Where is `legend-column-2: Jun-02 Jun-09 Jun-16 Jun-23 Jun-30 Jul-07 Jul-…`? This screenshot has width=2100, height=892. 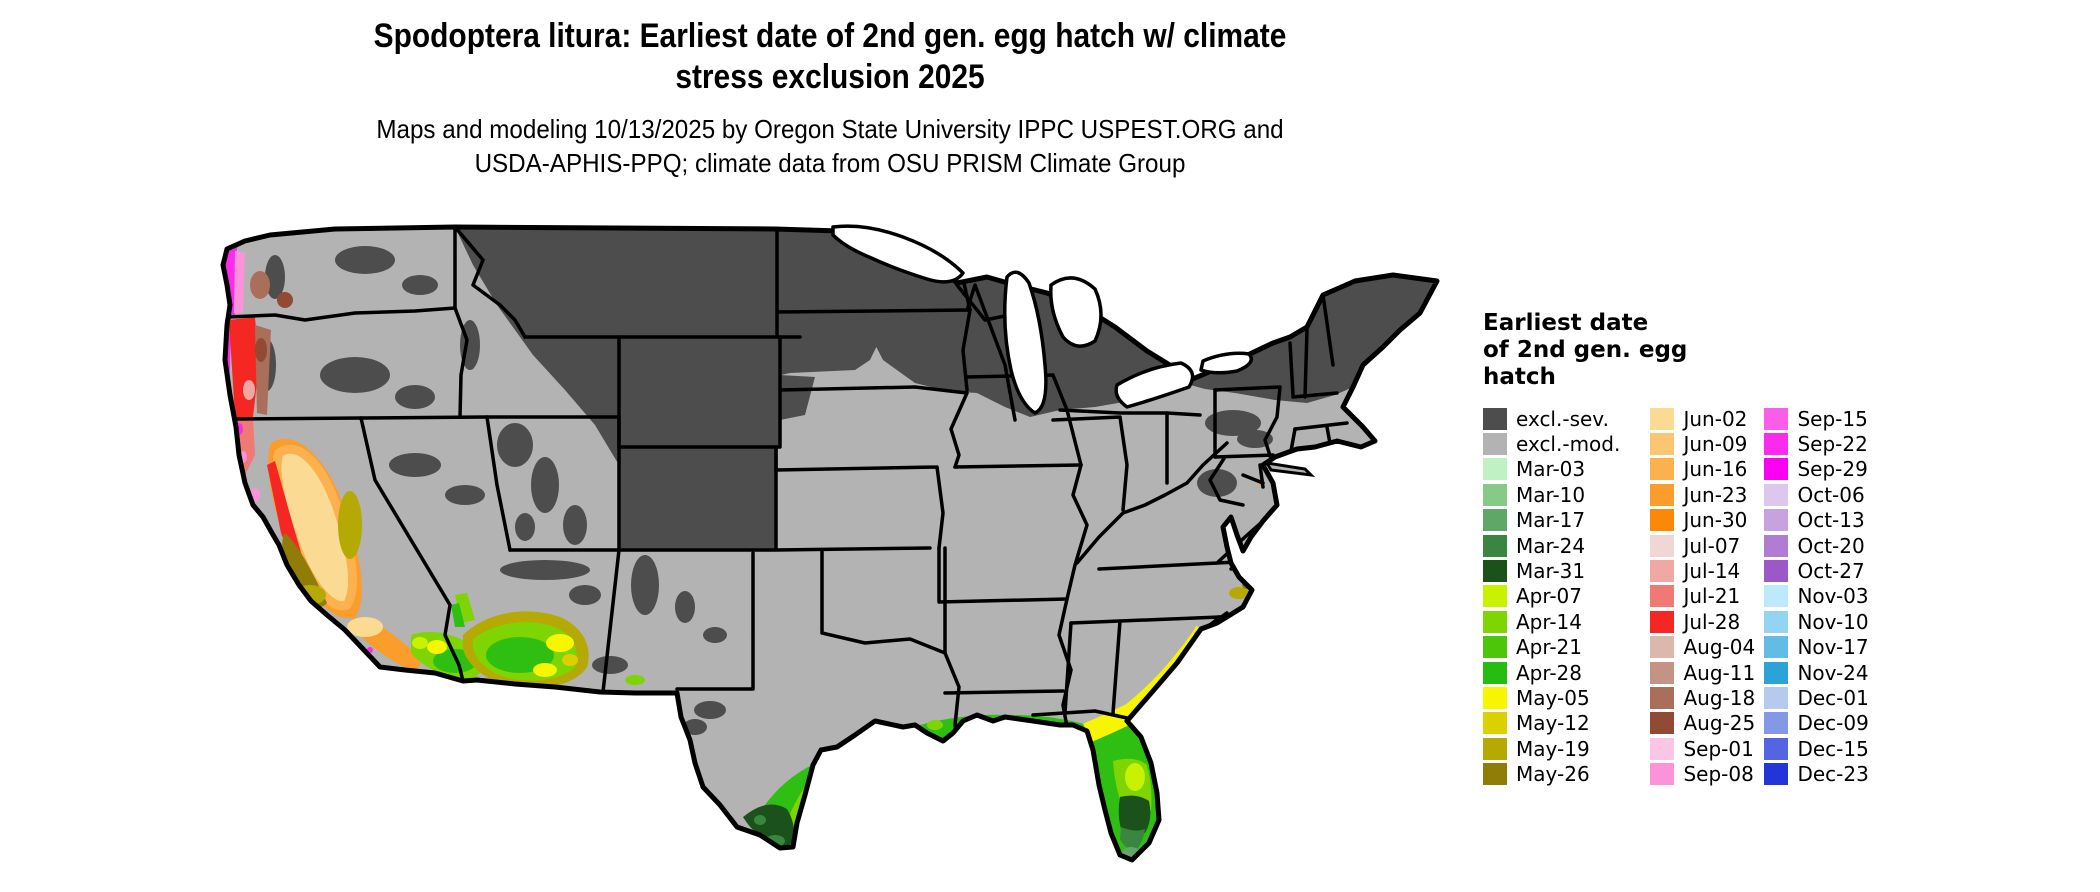
legend-column-2: Jun-02 Jun-09 Jun-16 Jun-23 Jun-30 Jul-07 Jul-… is located at coordinates (1707, 596).